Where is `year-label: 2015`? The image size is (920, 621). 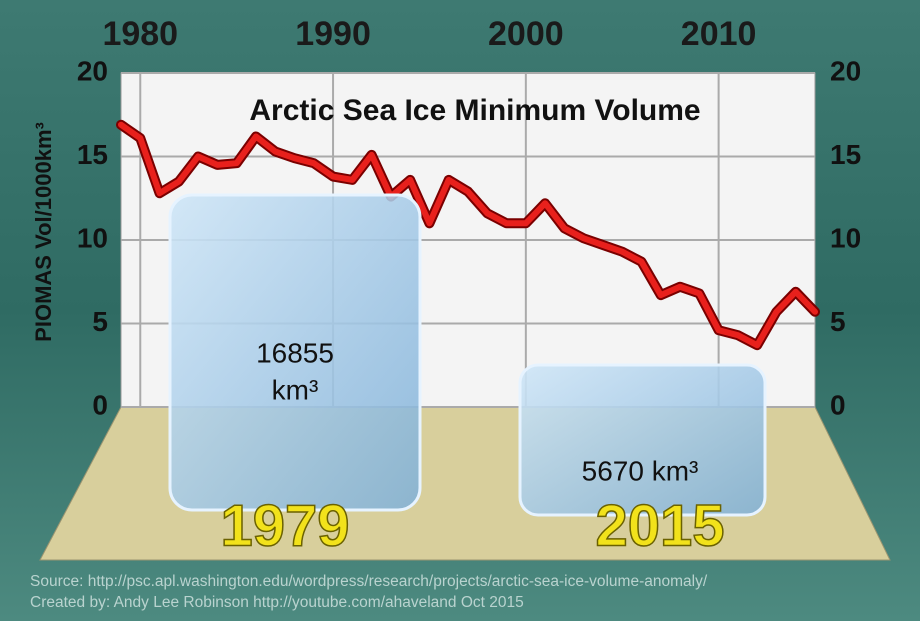 year-label: 2015 is located at coordinates (659, 525).